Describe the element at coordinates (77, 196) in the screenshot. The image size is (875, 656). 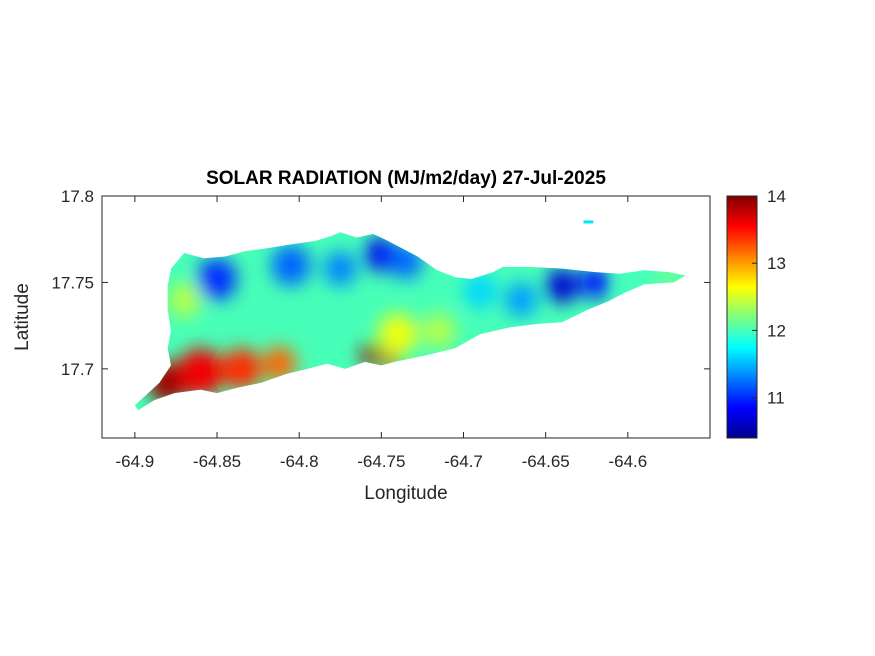
I see `y-tick-label: 17.8` at that location.